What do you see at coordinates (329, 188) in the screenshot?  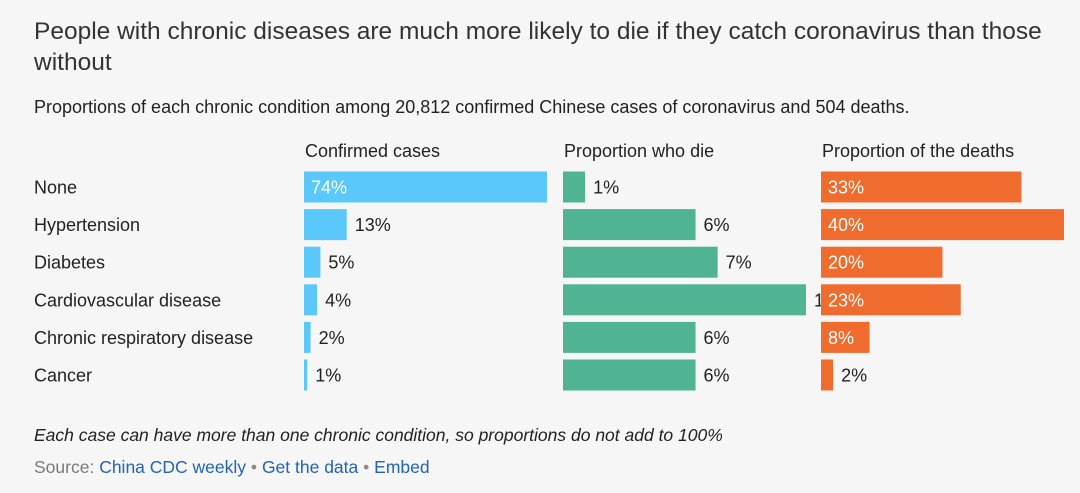 I see `data-label-confirmed-cases-none: 74%` at bounding box center [329, 188].